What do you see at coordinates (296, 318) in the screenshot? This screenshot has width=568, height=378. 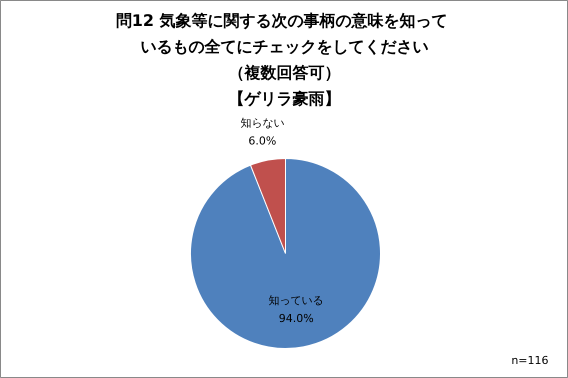 I see `data-label: 94.0%` at bounding box center [296, 318].